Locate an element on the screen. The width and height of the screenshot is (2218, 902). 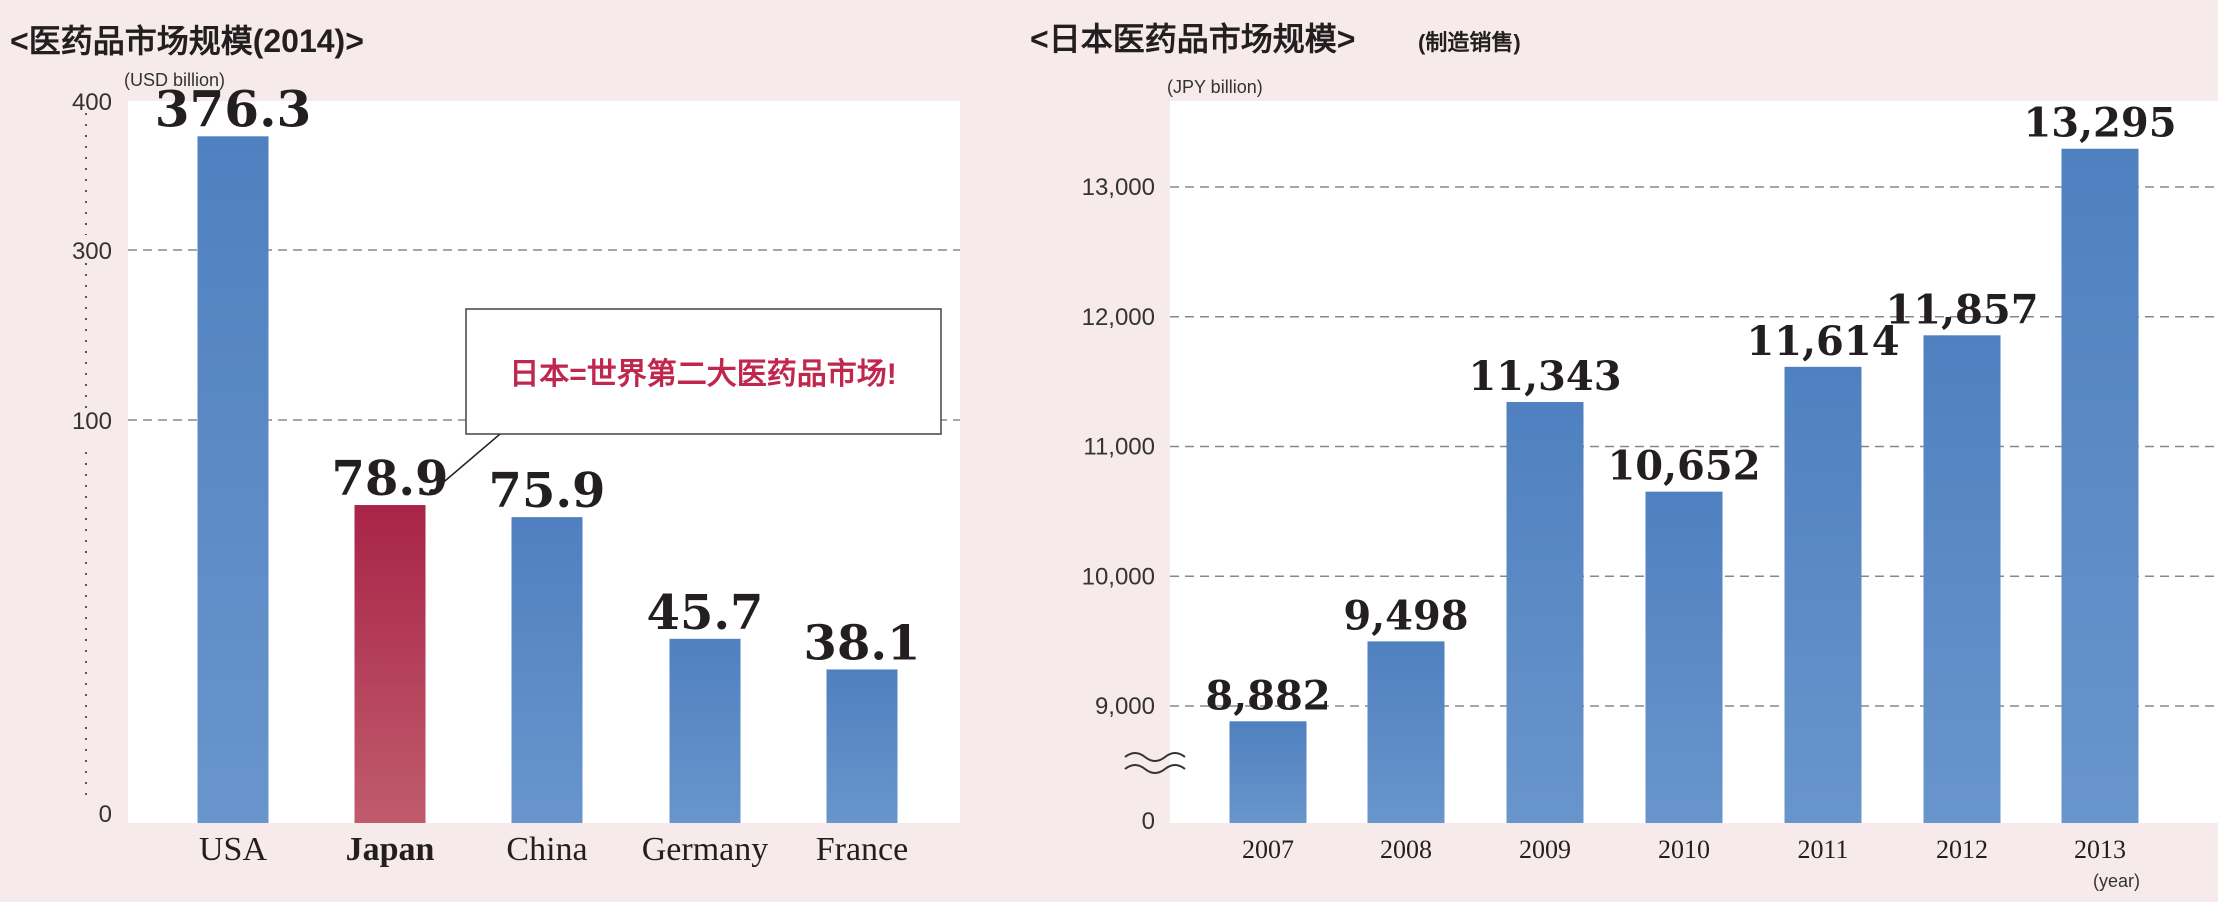
category-label: 2010 is located at coordinates (1684, 849).